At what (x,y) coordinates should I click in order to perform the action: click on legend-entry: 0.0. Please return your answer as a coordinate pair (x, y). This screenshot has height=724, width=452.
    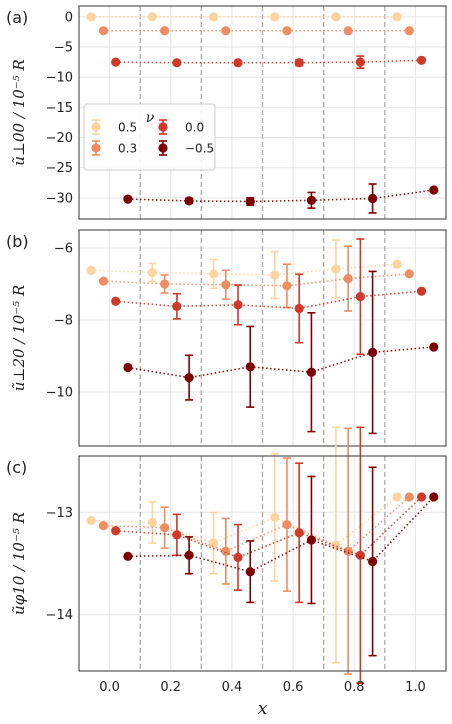
    Looking at the image, I should click on (194, 128).